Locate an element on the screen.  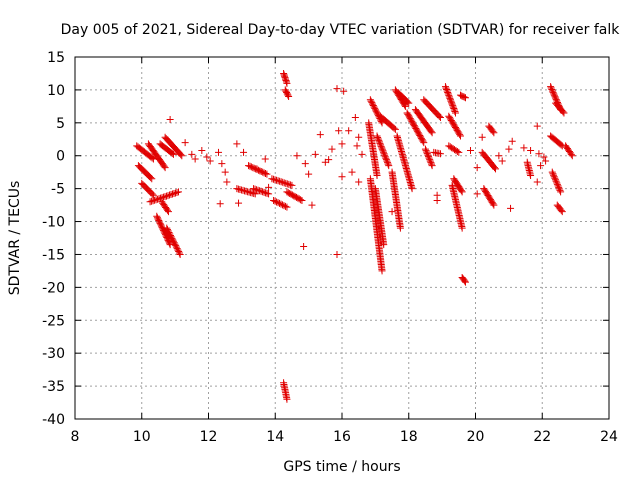
y-tick-label: -25 is located at coordinates (53, 321).